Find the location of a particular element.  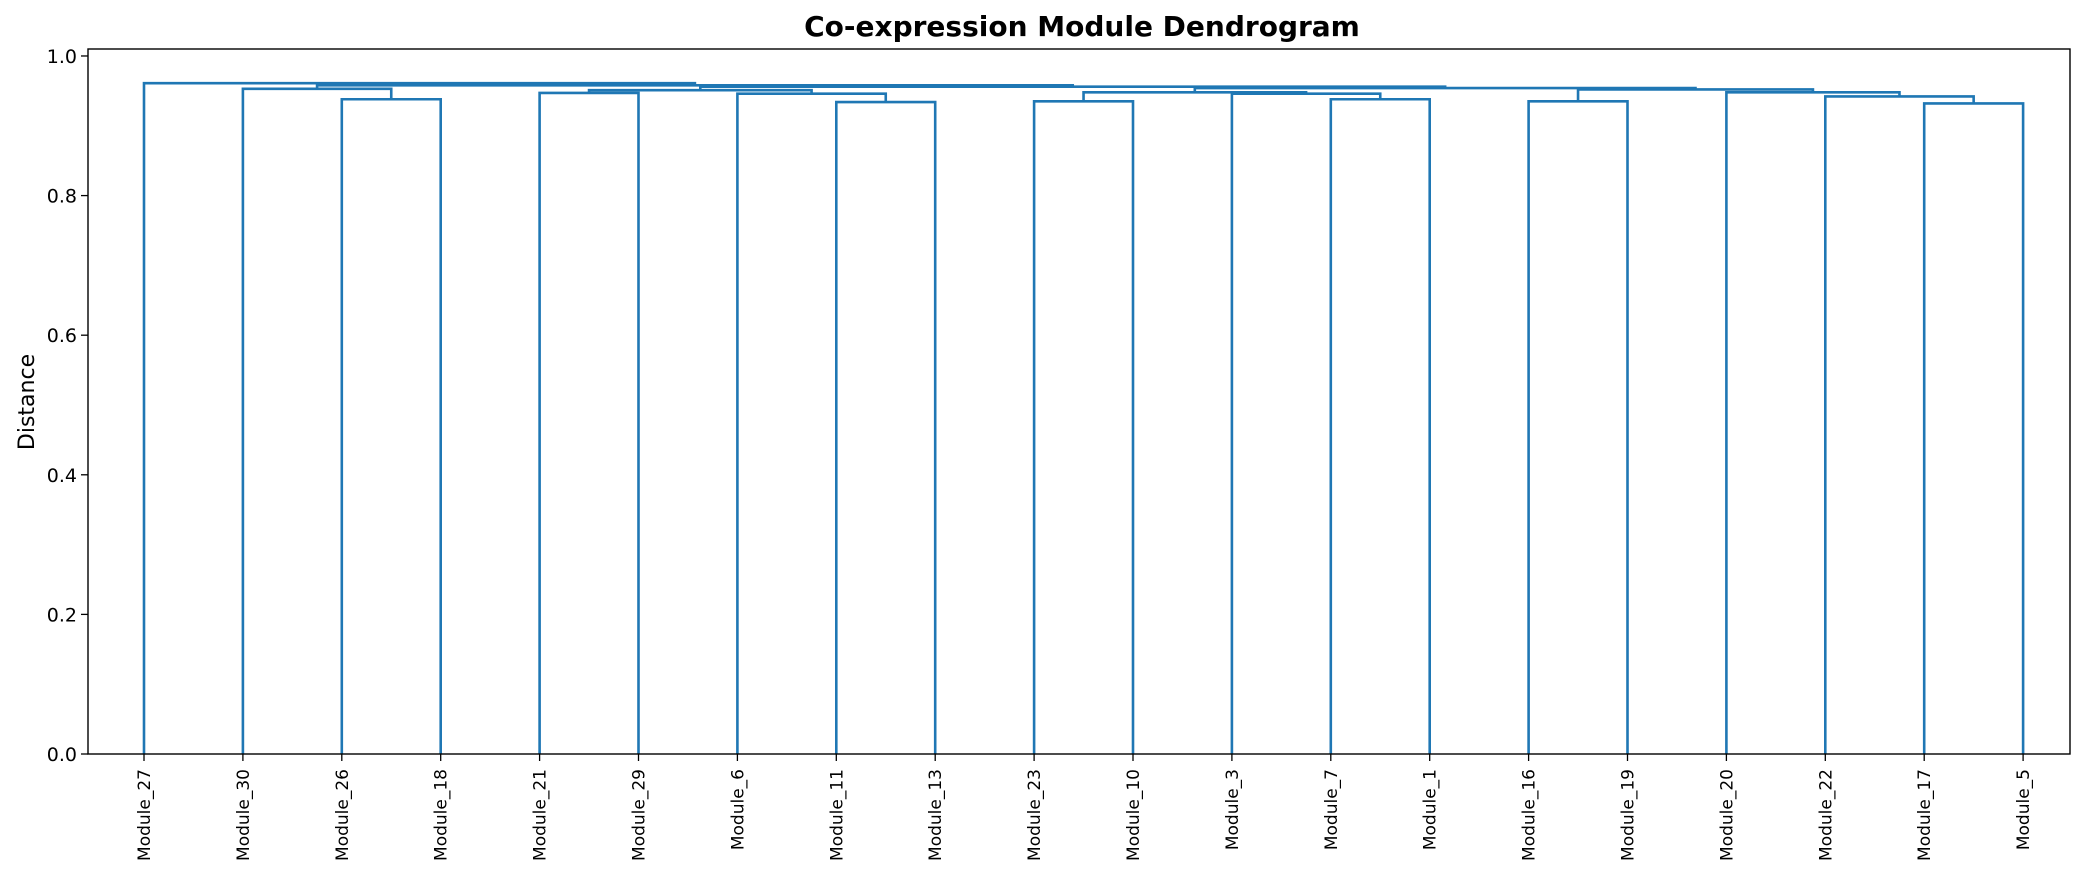

y-tick-label: 0.0 is located at coordinates (62, 755).